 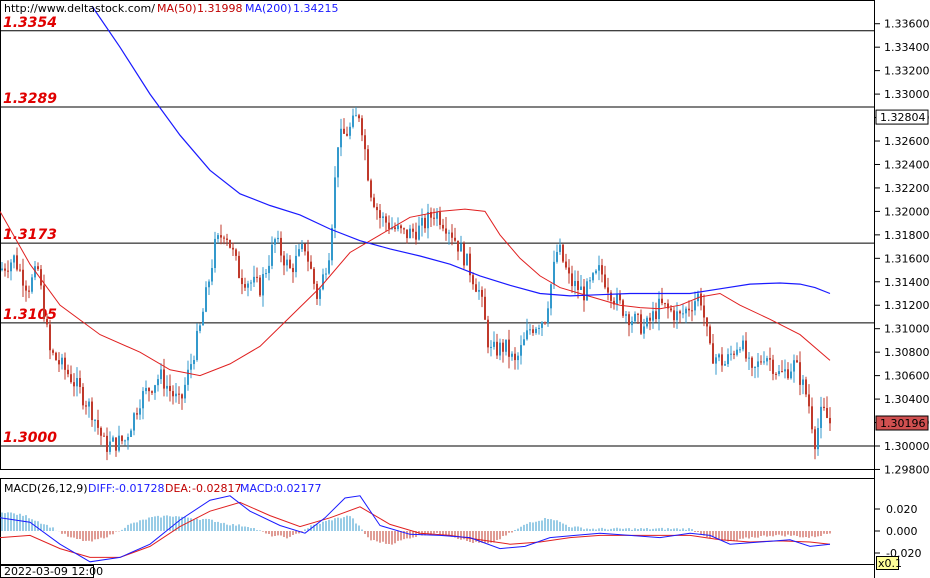 I want to click on level-label: 1.3105, so click(x=30, y=315).